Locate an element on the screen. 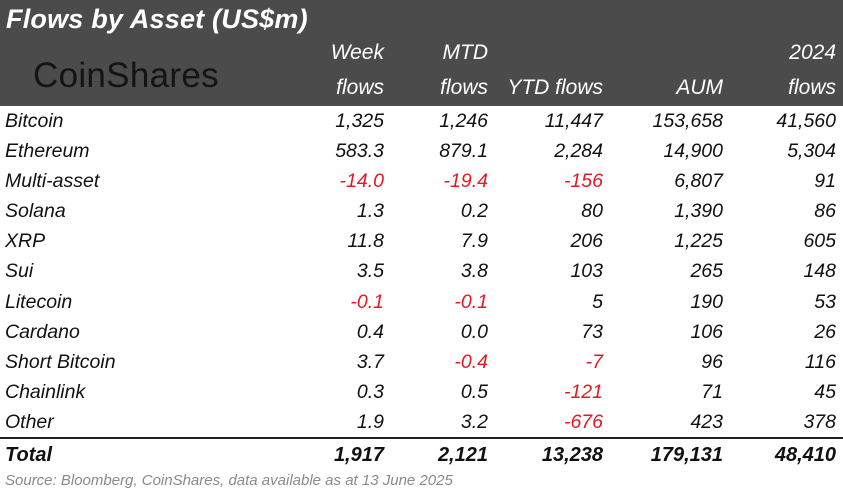 This screenshot has width=843, height=490. cell-aum: 265 is located at coordinates (706, 271).